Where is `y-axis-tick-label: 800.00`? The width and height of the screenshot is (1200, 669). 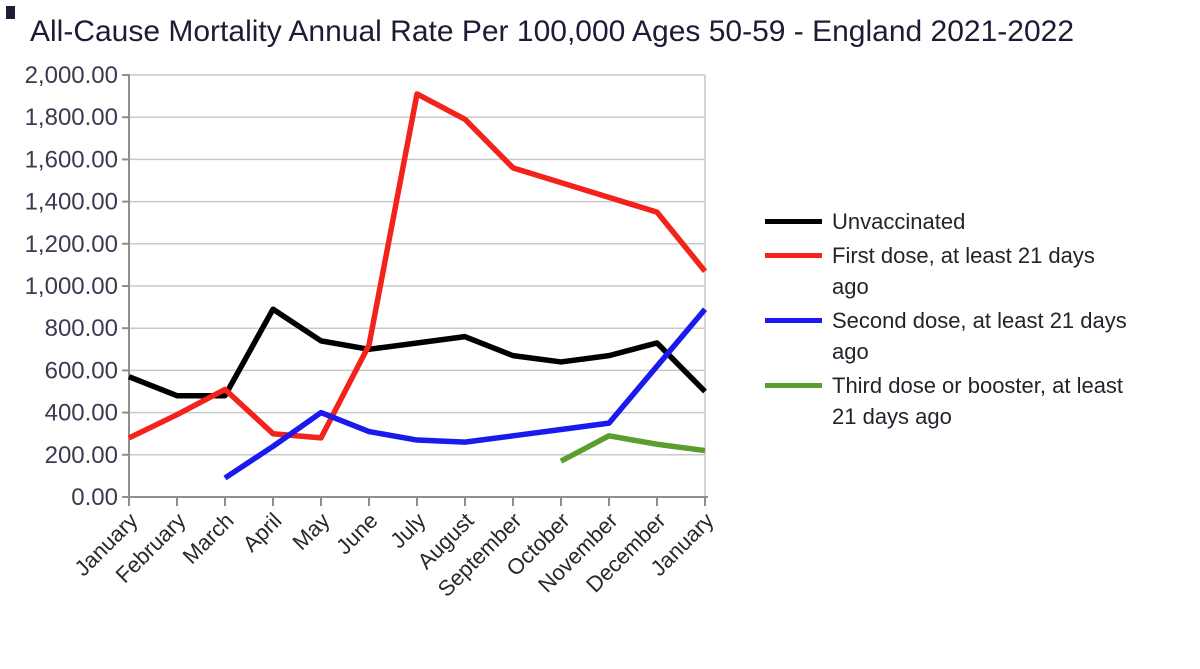 y-axis-tick-label: 800.00 is located at coordinates (81, 328).